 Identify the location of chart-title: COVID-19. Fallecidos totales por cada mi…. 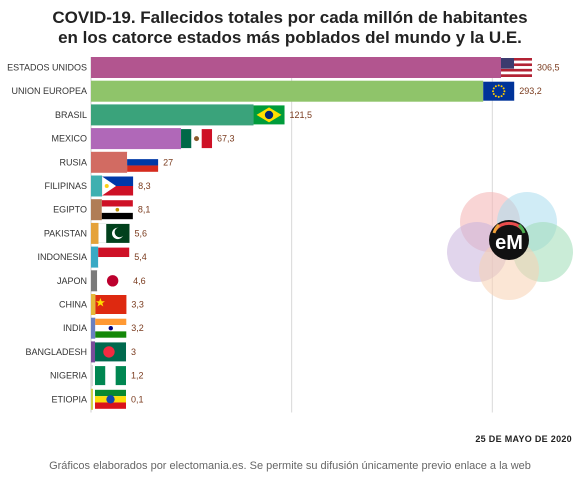
(290, 28).